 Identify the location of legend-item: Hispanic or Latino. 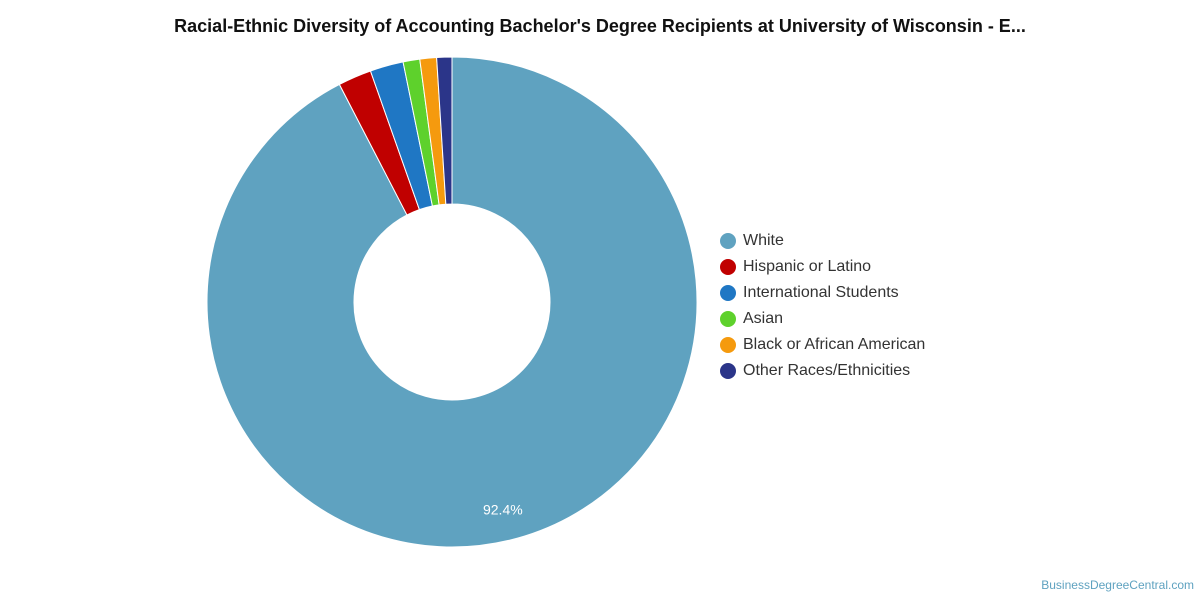
(822, 267).